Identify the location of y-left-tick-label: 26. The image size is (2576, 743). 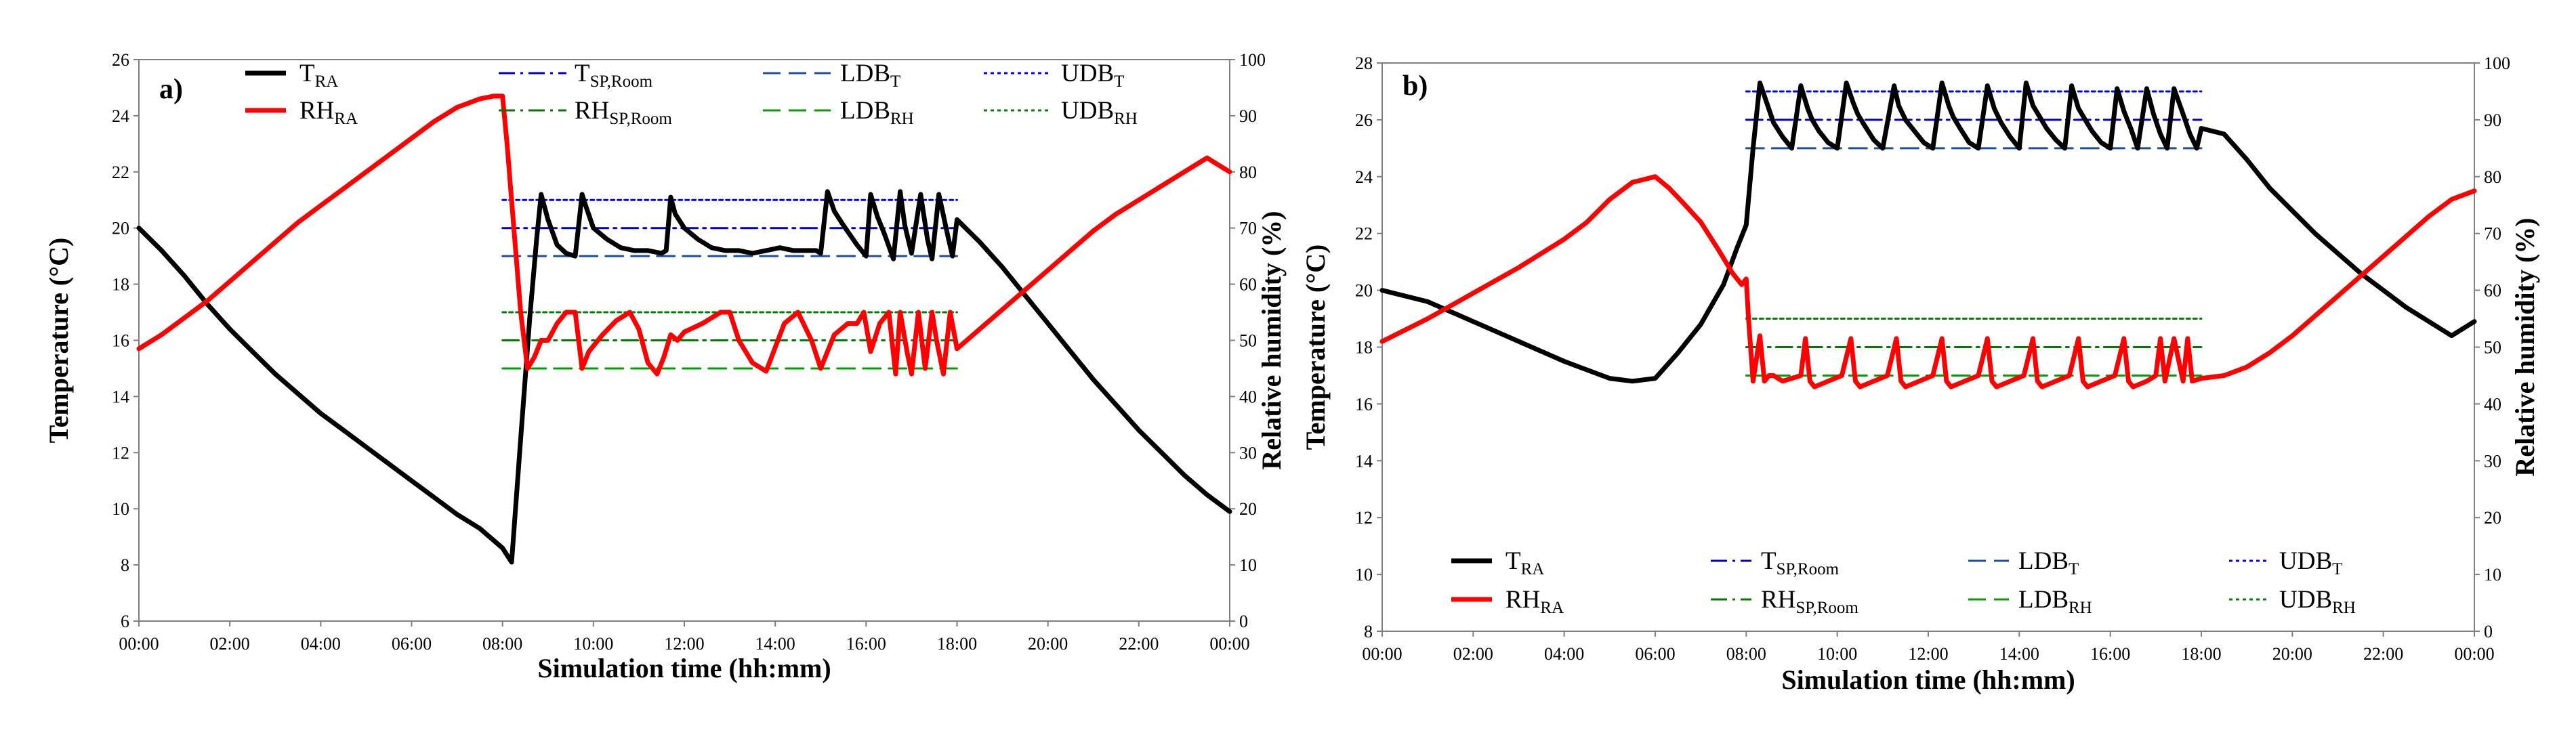
(1364, 120).